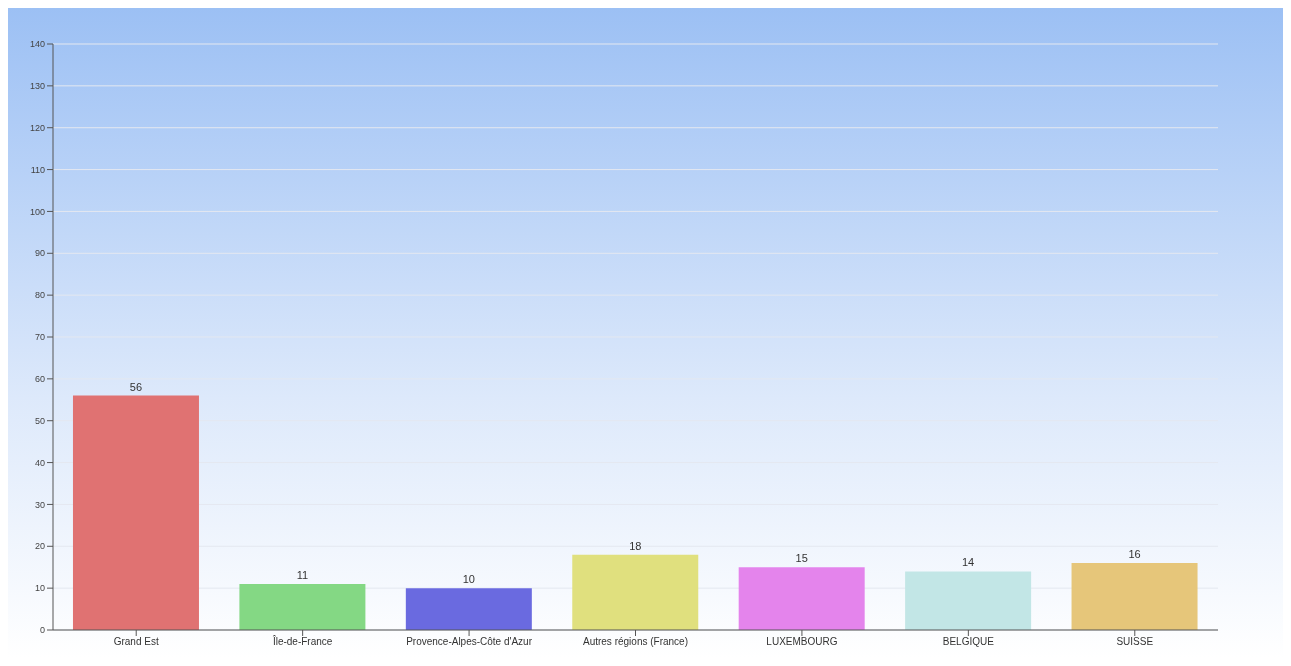 This screenshot has height=666, width=1291. Describe the element at coordinates (39, 588) in the screenshot. I see `y-tick-label: 10` at that location.